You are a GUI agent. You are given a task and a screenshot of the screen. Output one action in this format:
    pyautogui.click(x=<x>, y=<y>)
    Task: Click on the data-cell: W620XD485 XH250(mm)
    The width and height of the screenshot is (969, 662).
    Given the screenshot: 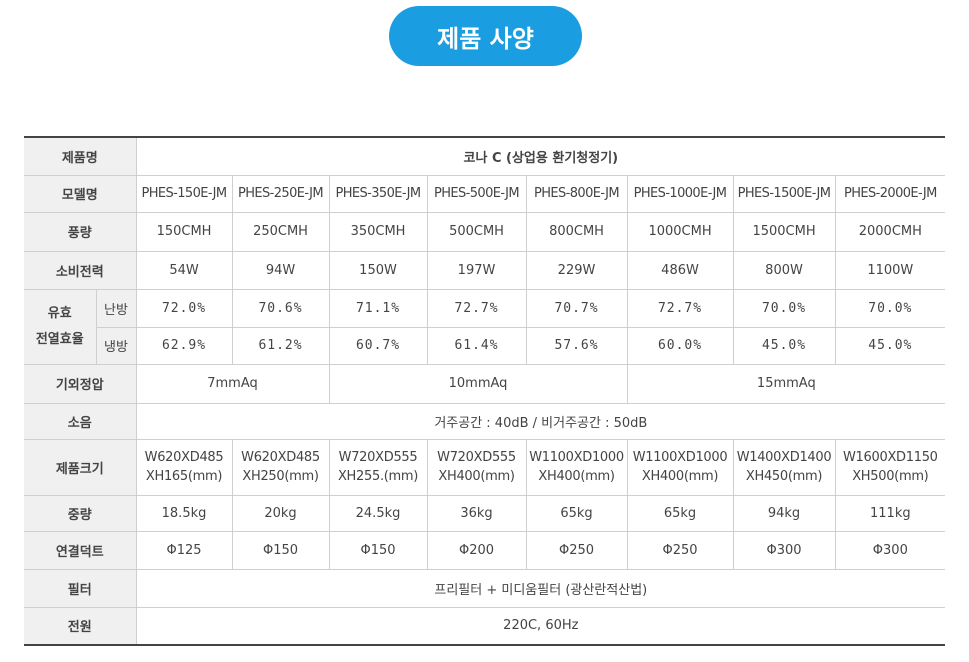 What is the action you would take?
    pyautogui.click(x=280, y=467)
    